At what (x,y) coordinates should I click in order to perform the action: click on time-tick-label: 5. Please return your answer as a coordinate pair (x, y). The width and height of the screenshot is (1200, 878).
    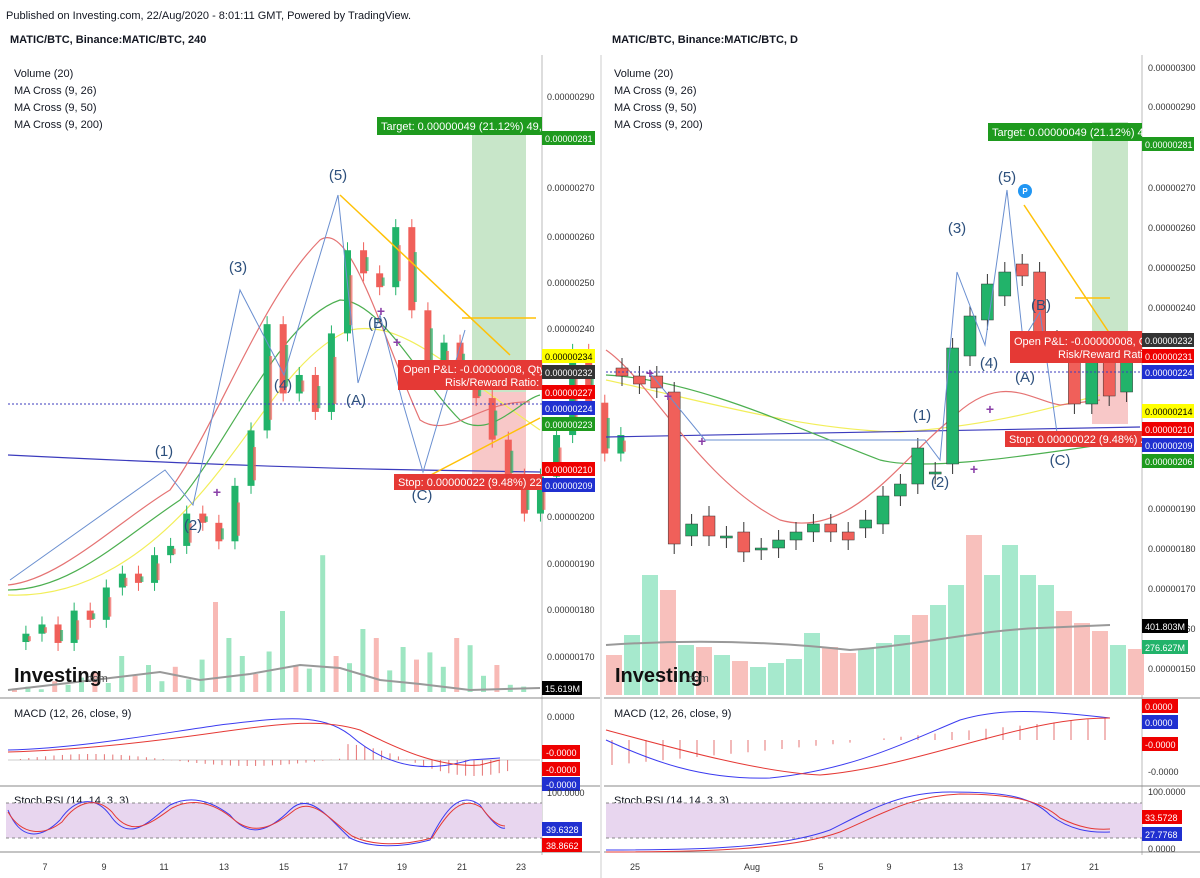
    Looking at the image, I should click on (820, 867).